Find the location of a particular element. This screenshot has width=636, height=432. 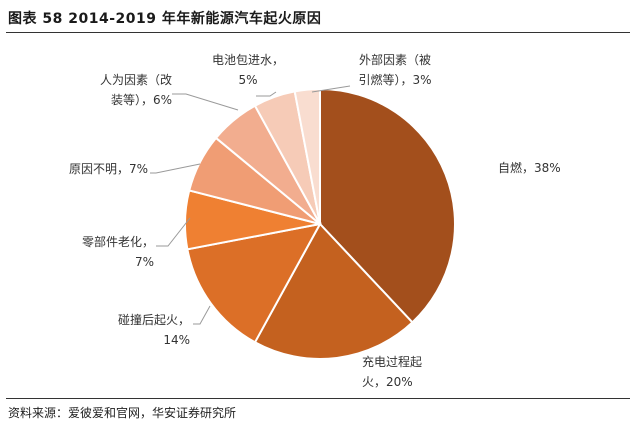

slice-label-2: 充电过程起火，20% is located at coordinates (392, 371).